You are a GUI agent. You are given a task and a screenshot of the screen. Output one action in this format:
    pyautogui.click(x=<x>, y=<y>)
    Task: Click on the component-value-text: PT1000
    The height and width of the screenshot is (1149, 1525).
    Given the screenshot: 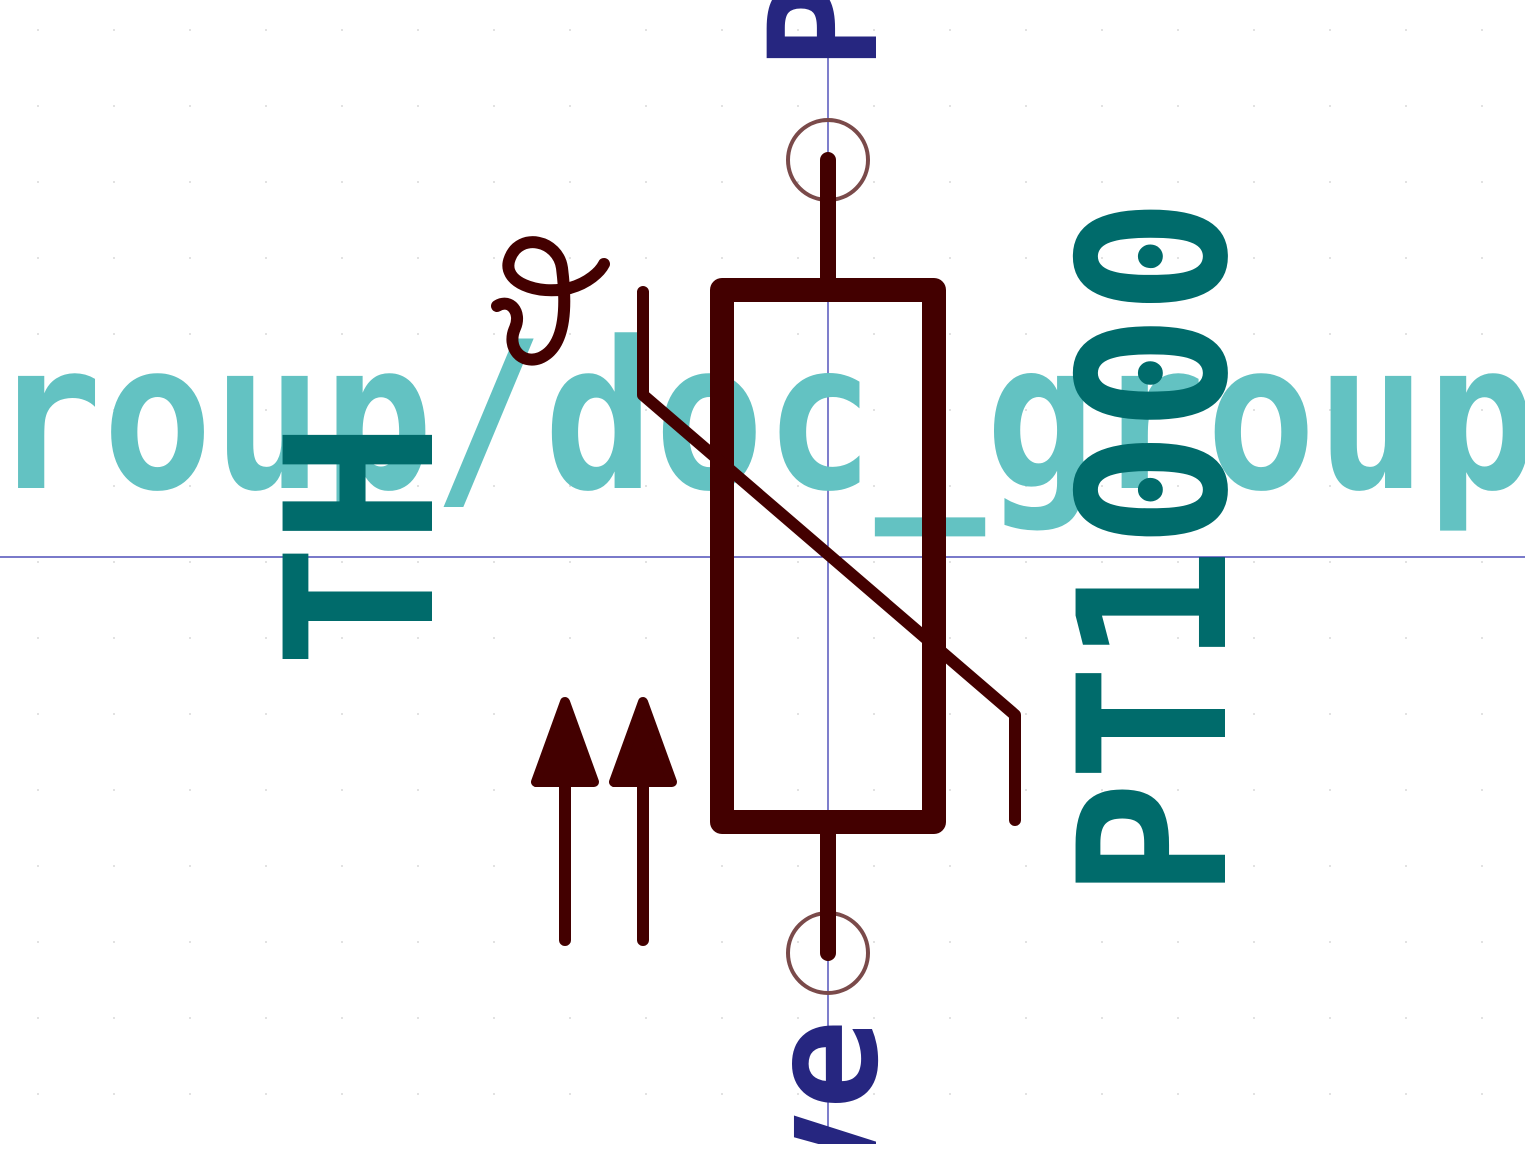 What is the action you would take?
    pyautogui.click(x=1155, y=548)
    